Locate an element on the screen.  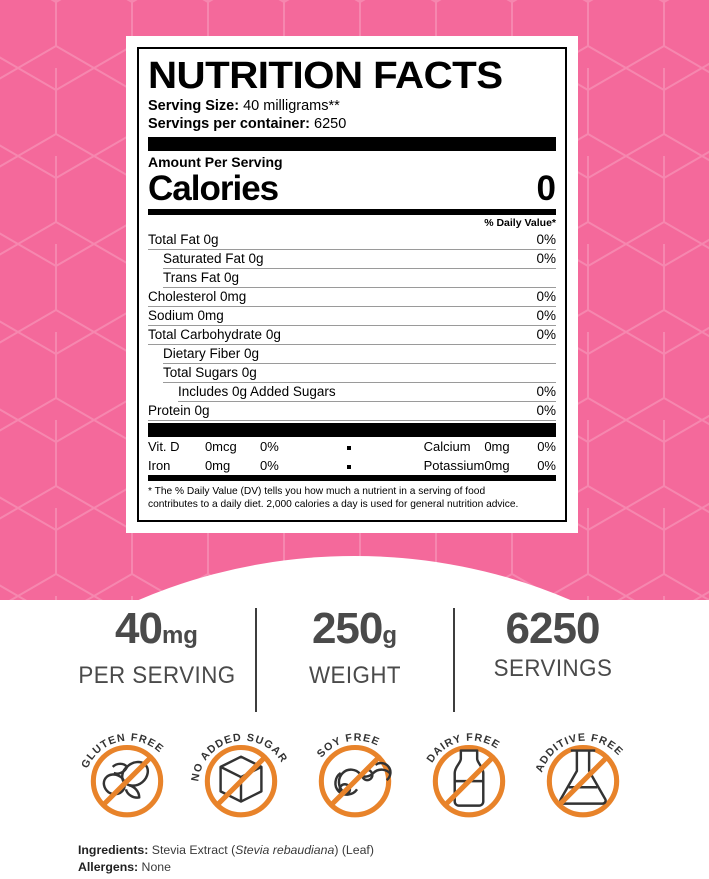
nutrient-name: Protein 0g is located at coordinates (179, 410).